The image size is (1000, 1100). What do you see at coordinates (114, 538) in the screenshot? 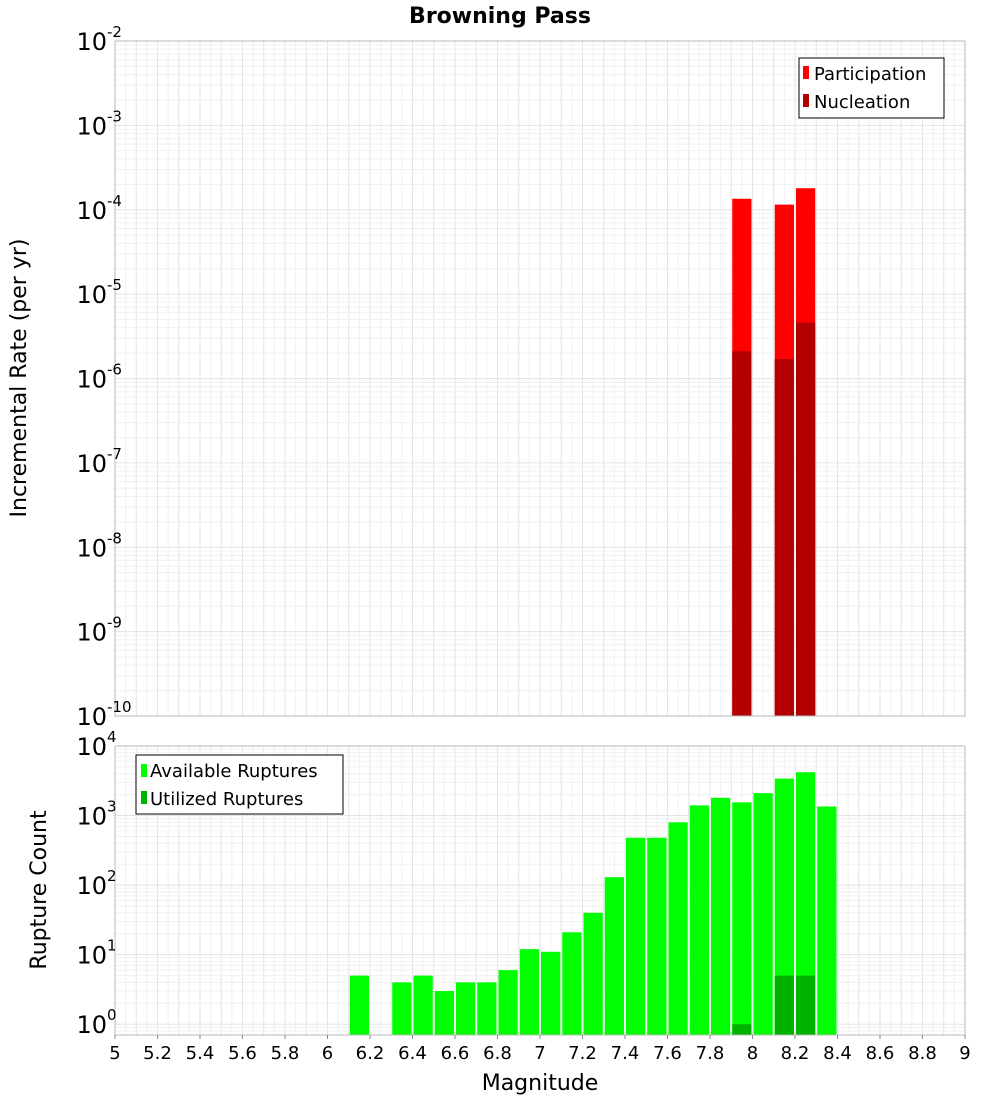
I see `y-tick-exponent: -8` at bounding box center [114, 538].